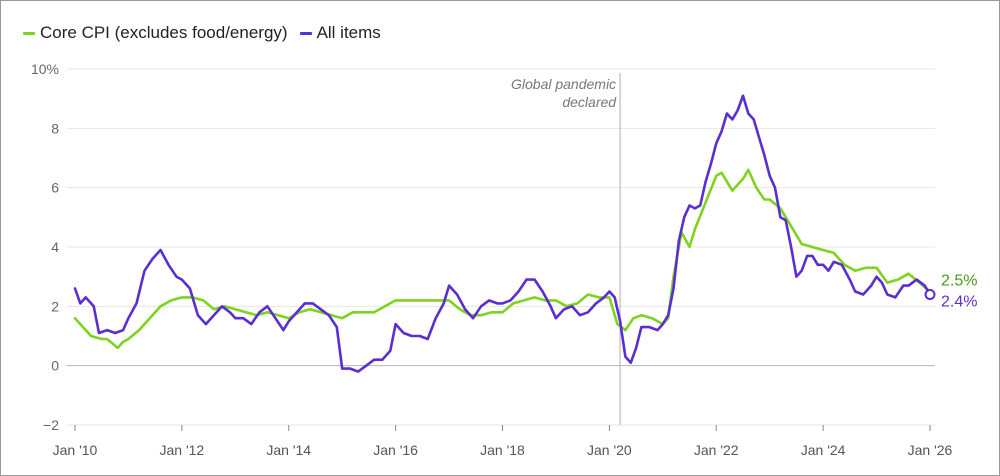 The height and width of the screenshot is (476, 1000). What do you see at coordinates (55, 188) in the screenshot?
I see `y-tick-label: 6` at bounding box center [55, 188].